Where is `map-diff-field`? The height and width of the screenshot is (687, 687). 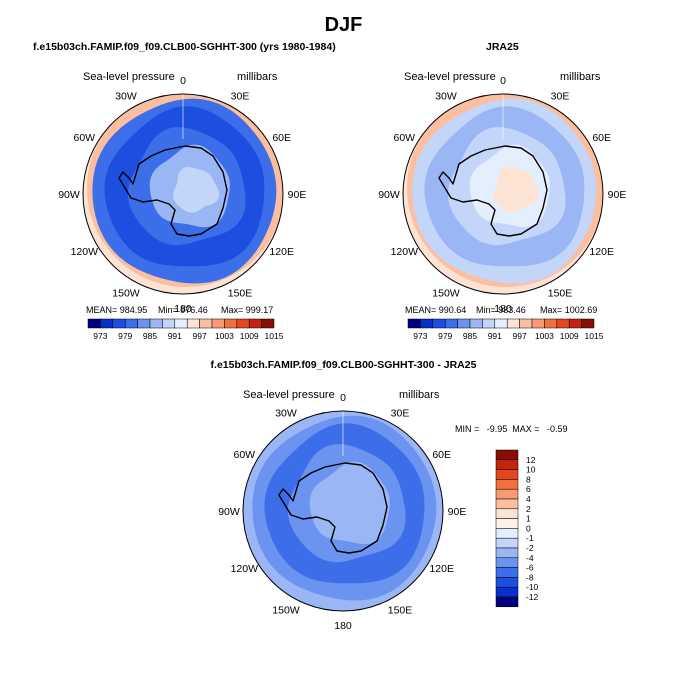 map-diff-field is located at coordinates (343, 511).